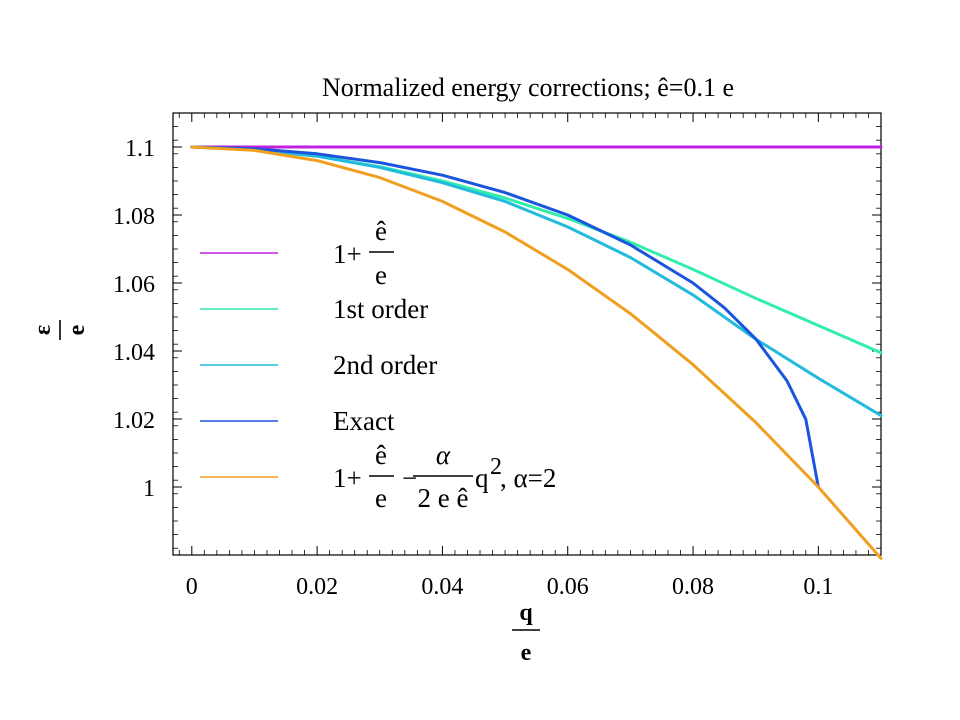 This screenshot has height=720, width=960. I want to click on y-tick-label: 1, so click(149, 489).